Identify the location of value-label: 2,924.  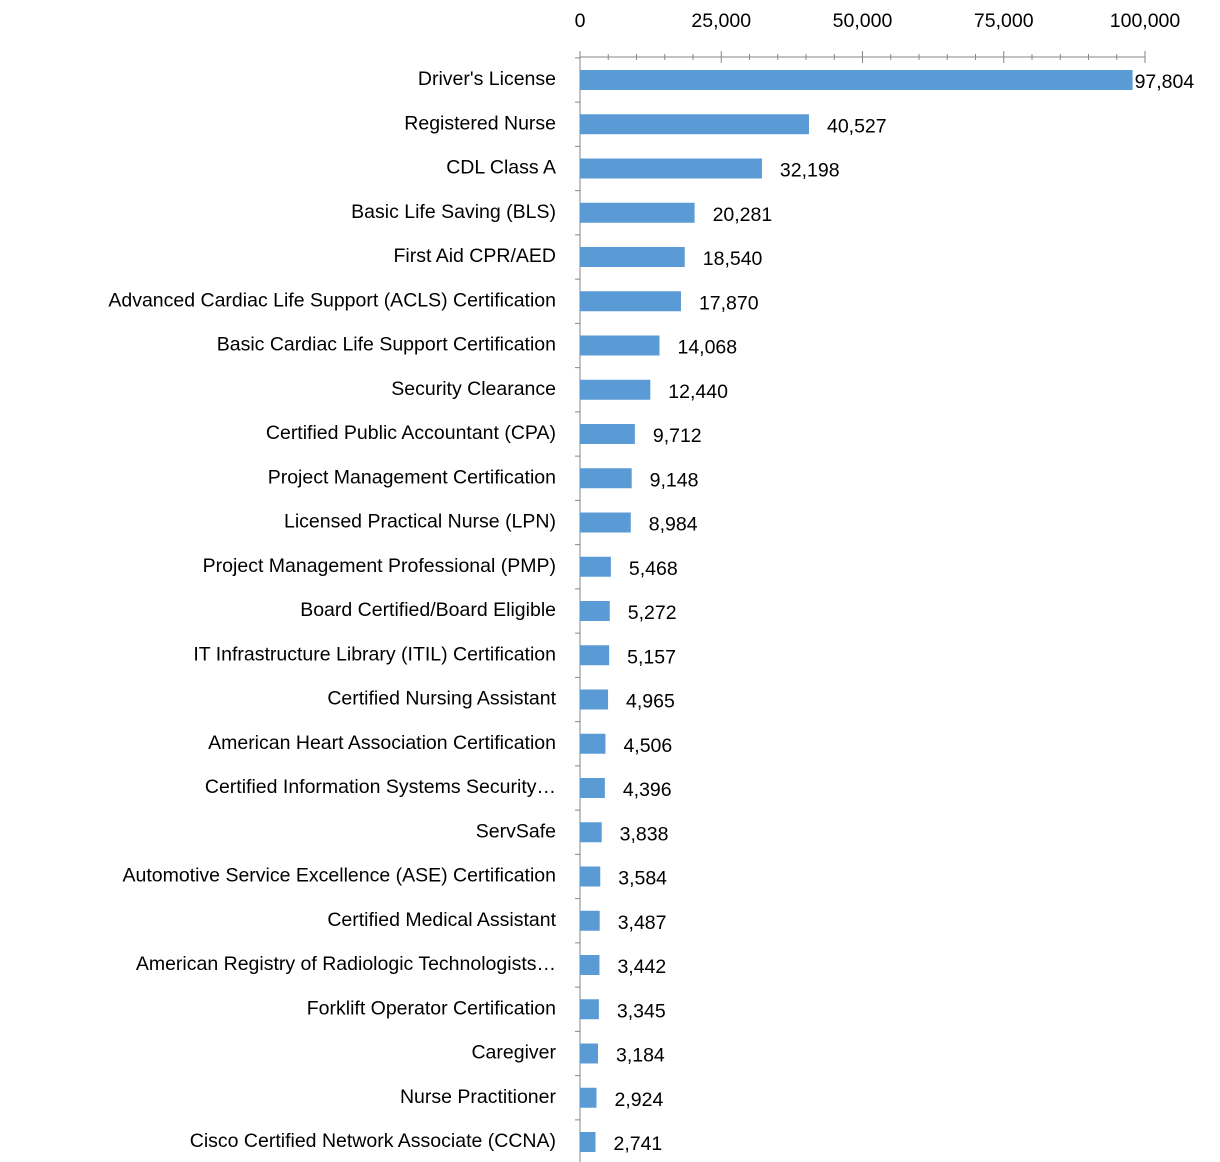
(639, 1100).